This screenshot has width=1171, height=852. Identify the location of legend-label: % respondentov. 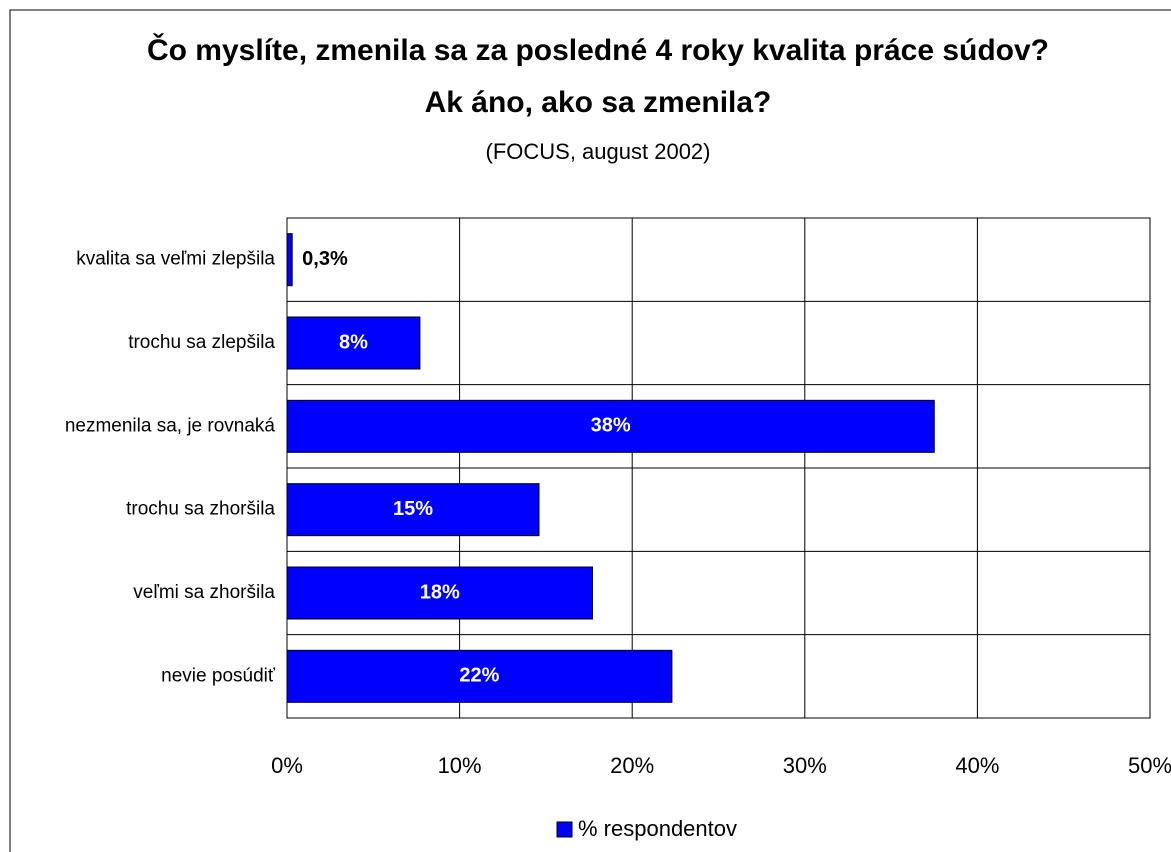
(657, 828).